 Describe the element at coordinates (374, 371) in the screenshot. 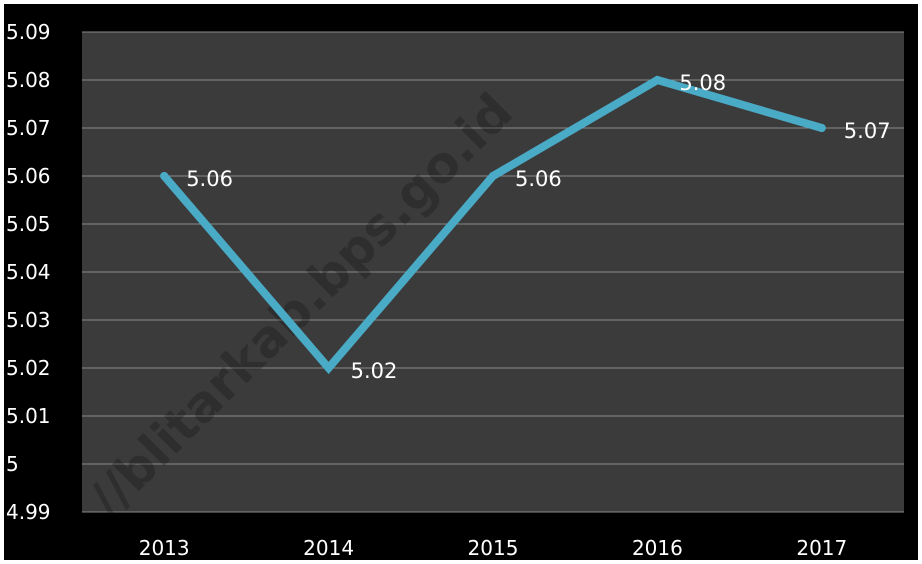

I see `data-label: 5.02` at that location.